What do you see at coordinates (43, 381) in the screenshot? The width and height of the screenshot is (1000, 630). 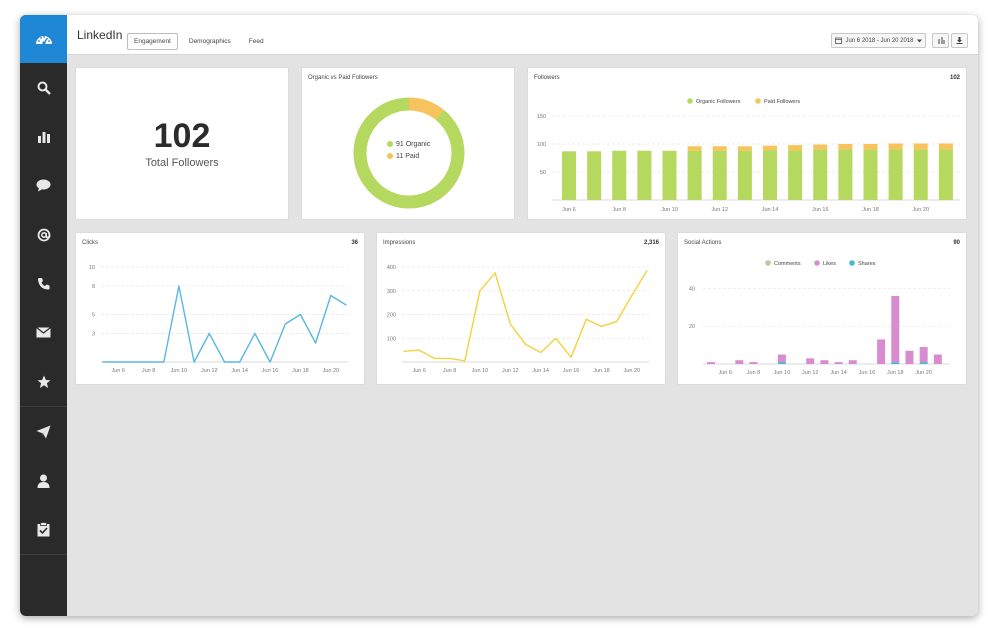 I see `sidebar-item-favorites` at bounding box center [43, 381].